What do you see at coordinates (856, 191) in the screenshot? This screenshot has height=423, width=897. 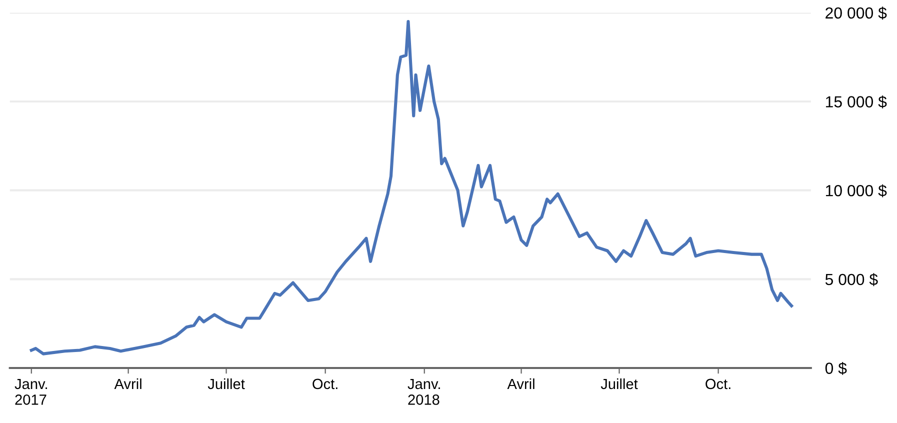 I see `y-tick-label: 10 000 $` at bounding box center [856, 191].